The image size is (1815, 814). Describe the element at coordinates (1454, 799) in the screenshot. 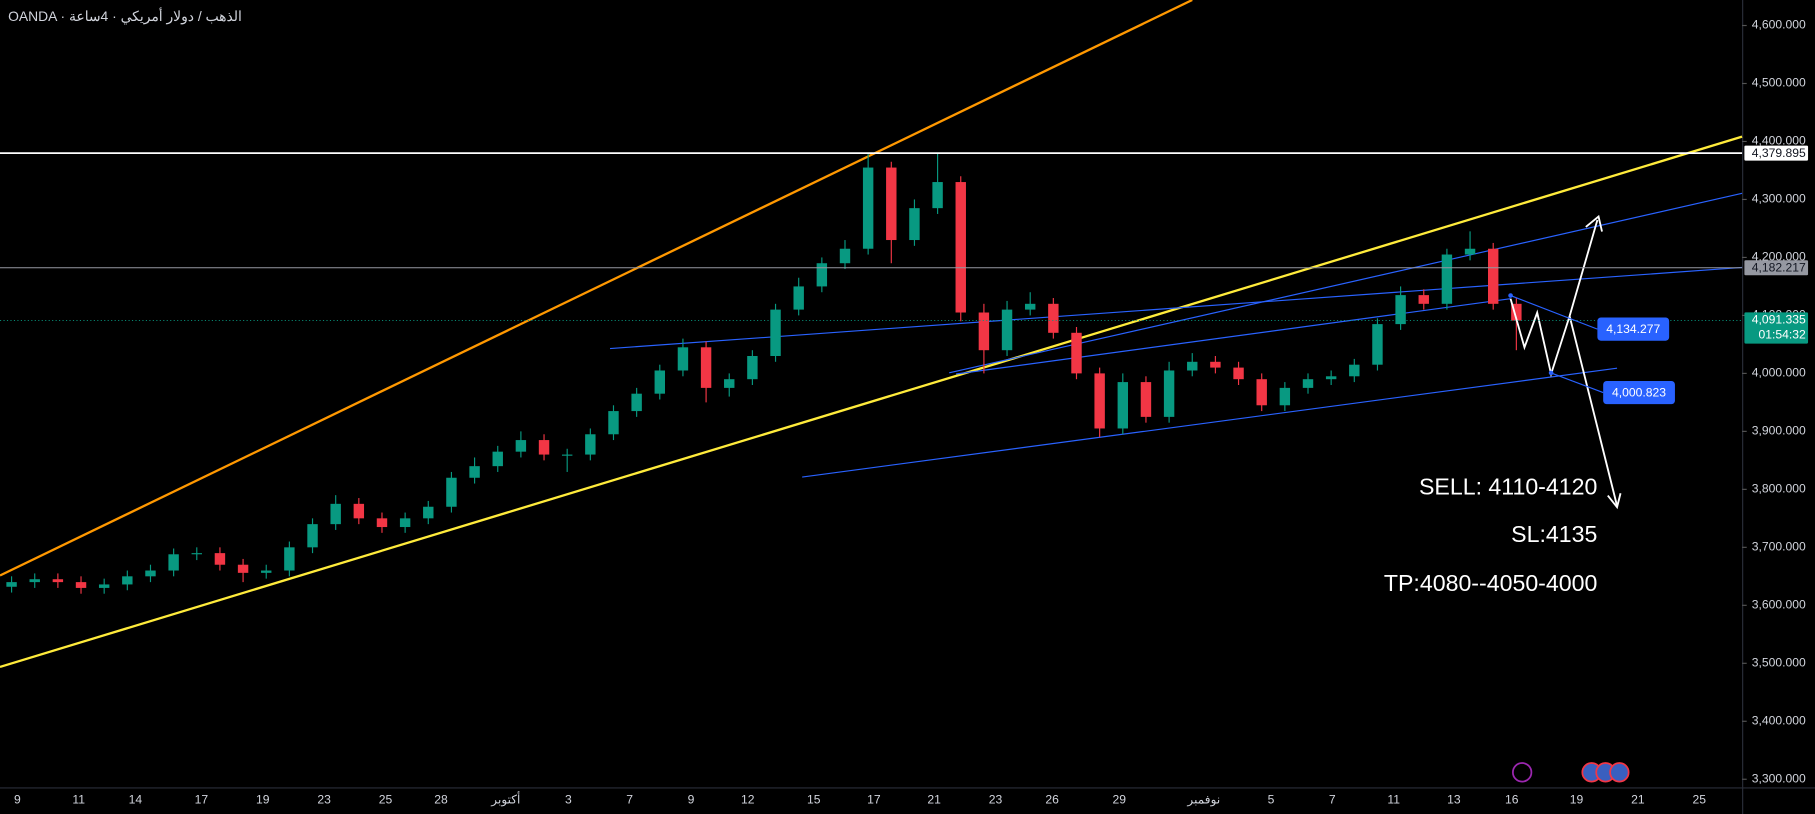

I see `x-tick-label: 13` at that location.